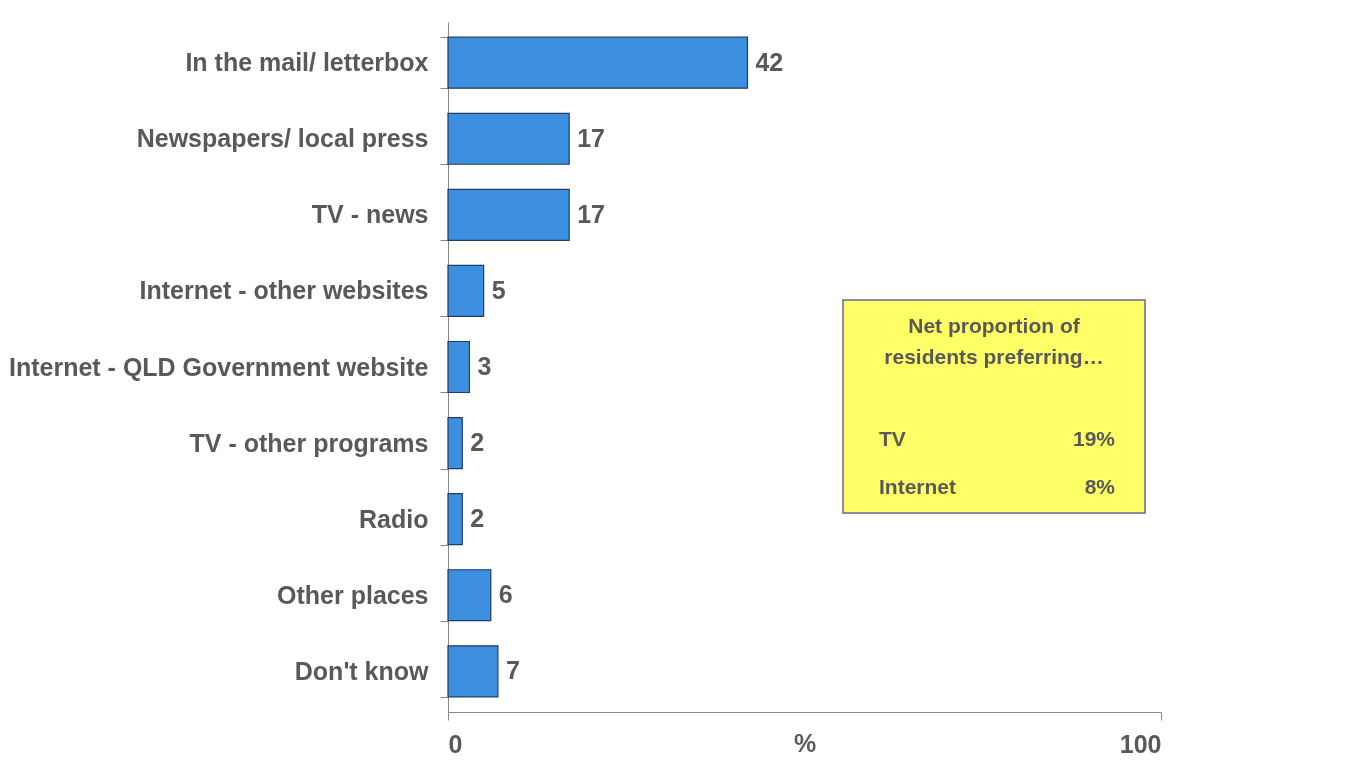 The image size is (1346, 777). I want to click on y-tick-label: Newspapers/ local press, so click(282, 138).